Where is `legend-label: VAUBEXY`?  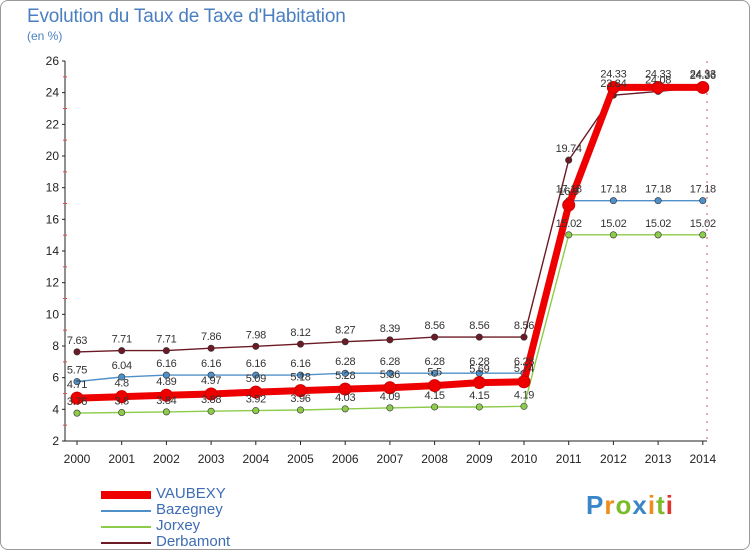 legend-label: VAUBEXY is located at coordinates (191, 493).